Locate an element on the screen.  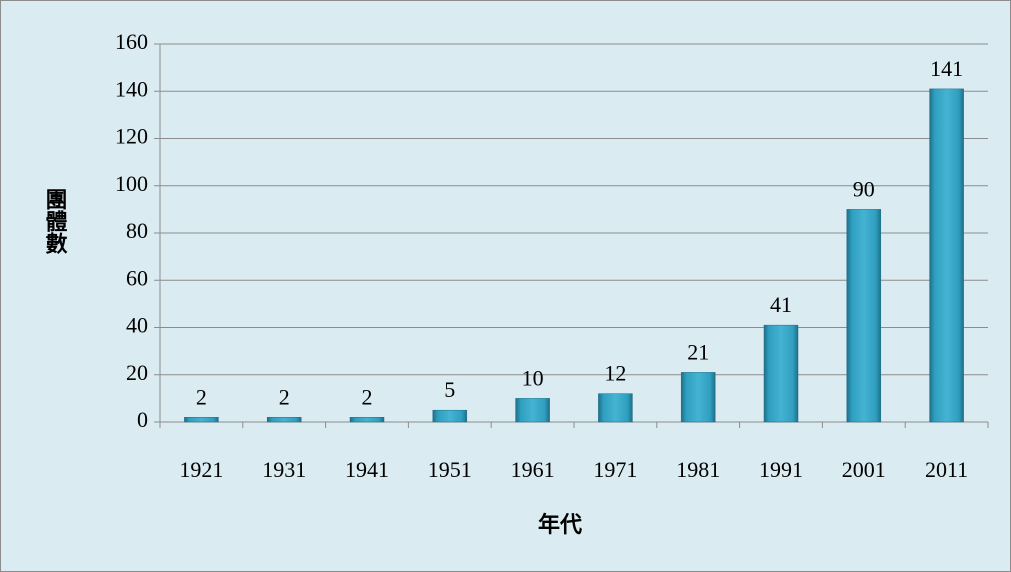
data-label: 21 is located at coordinates (698, 351).